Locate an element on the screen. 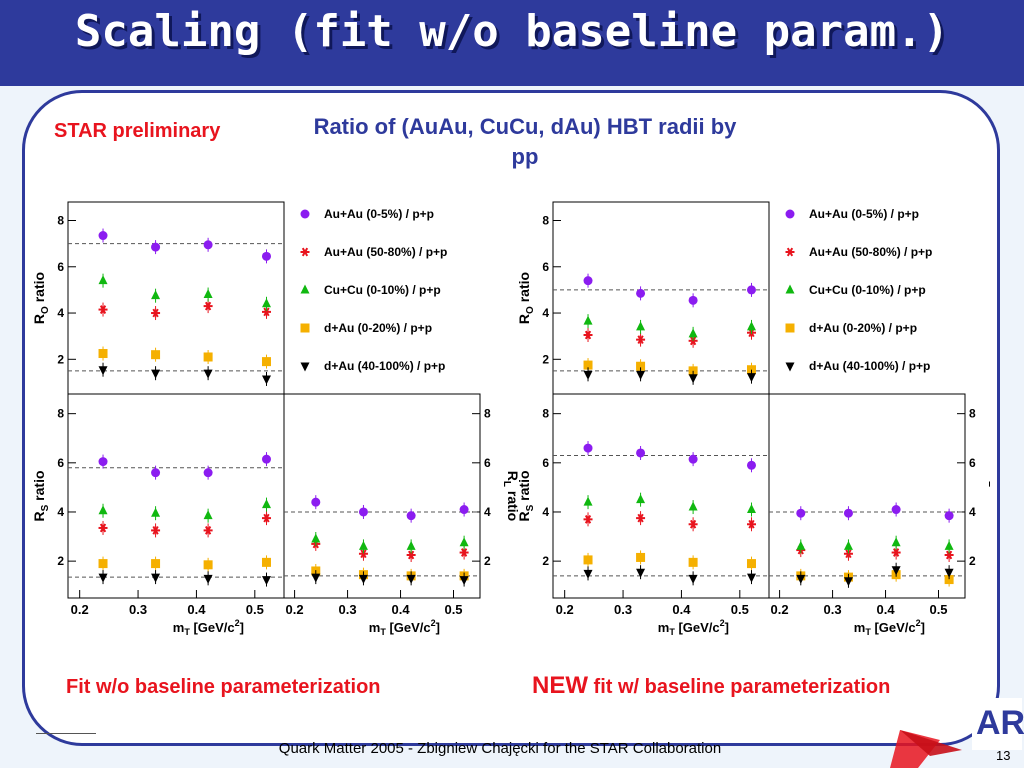 The height and width of the screenshot is (768, 1024). panel-r-o: 2 4 6 8 RO ratio is located at coordinates (158, 298).